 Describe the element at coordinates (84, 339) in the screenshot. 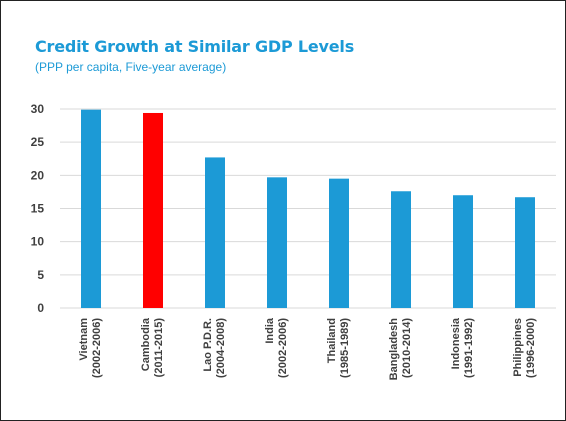

I see `x-tick-label: Vietnam` at that location.